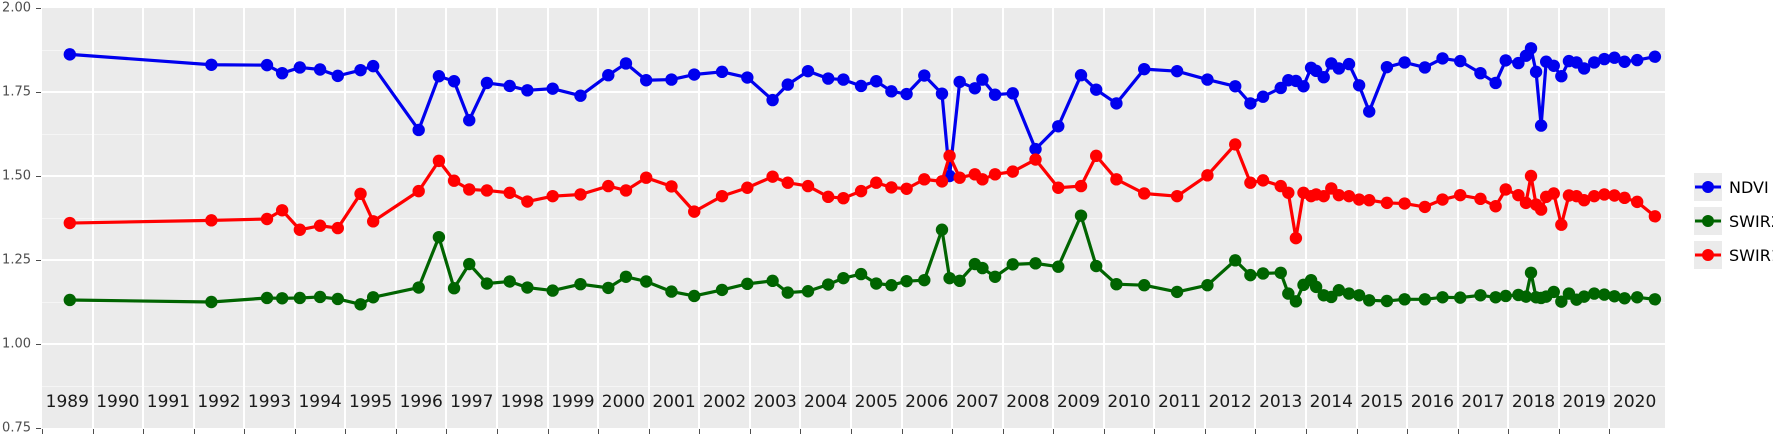 This screenshot has height=442, width=1773. Describe the element at coordinates (16, 176) in the screenshot. I see `y-tick-label: 1.50` at that location.